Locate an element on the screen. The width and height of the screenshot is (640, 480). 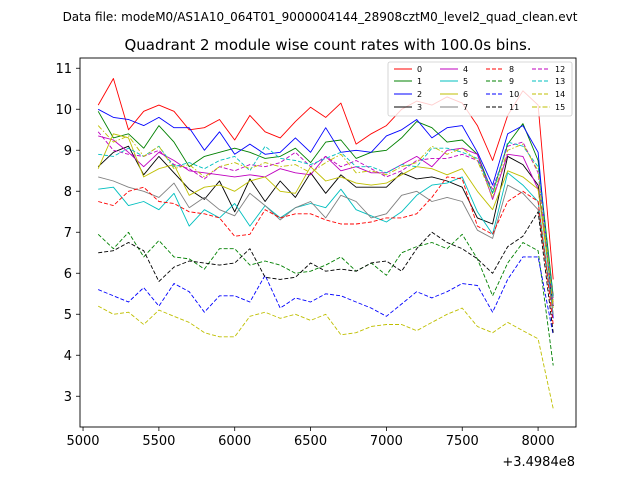
legend-label-9: 9 is located at coordinates (511, 81).